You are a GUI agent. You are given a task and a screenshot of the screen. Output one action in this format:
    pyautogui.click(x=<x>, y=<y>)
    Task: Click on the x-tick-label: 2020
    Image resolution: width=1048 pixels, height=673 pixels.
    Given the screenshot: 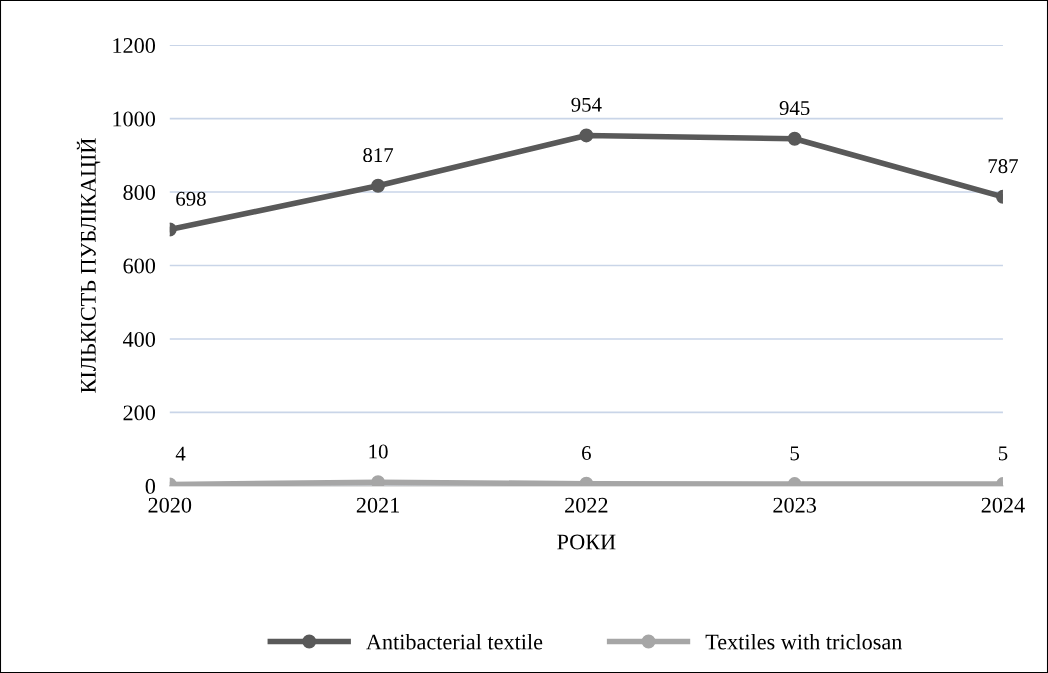 What is the action you would take?
    pyautogui.click(x=170, y=505)
    